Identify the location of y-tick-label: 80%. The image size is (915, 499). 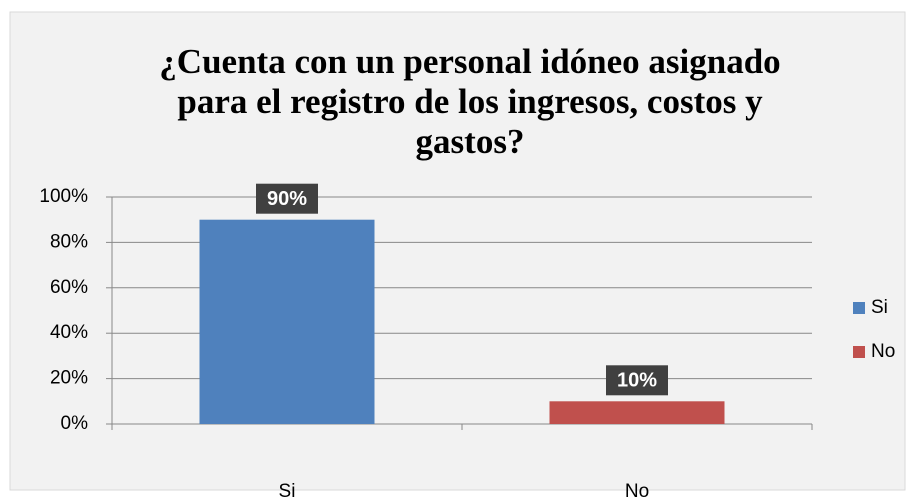
(69, 241).